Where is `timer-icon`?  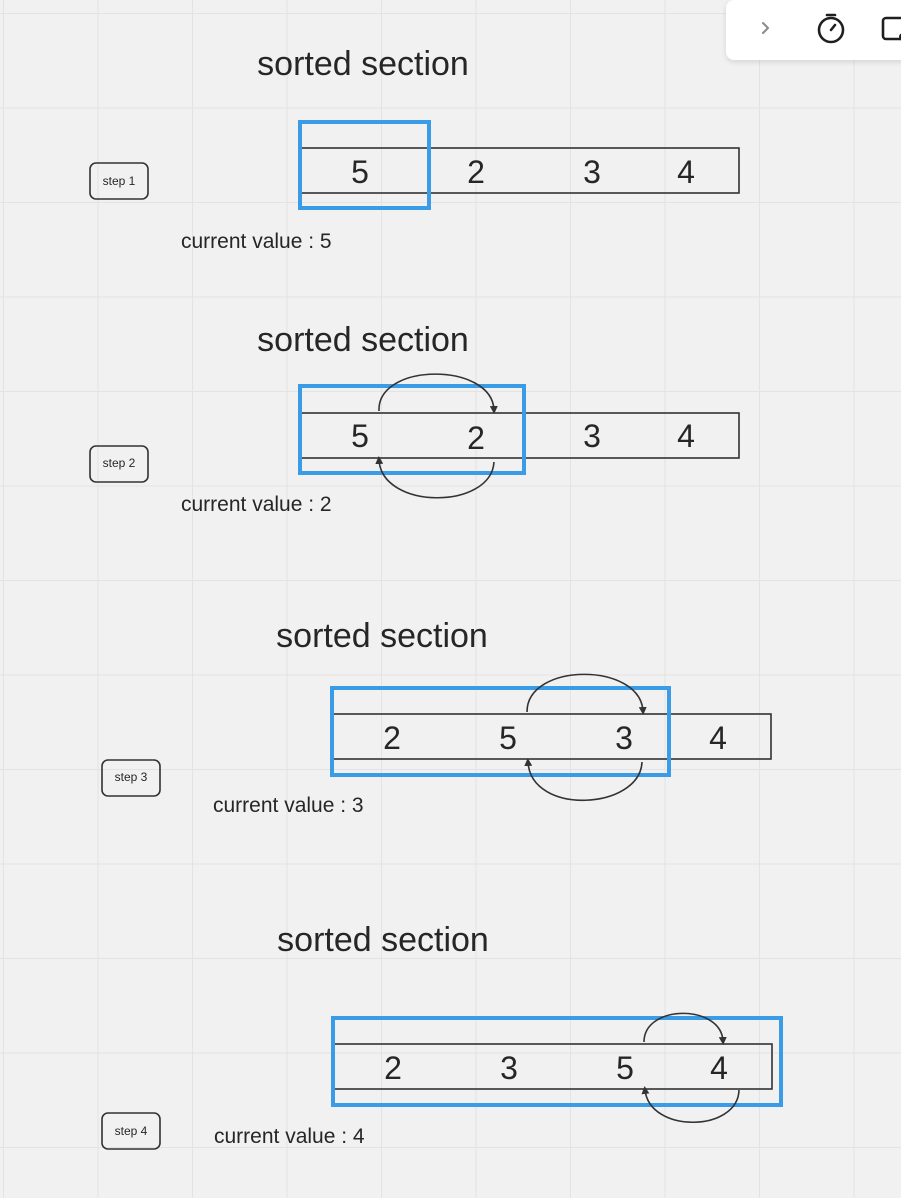
timer-icon is located at coordinates (831, 28).